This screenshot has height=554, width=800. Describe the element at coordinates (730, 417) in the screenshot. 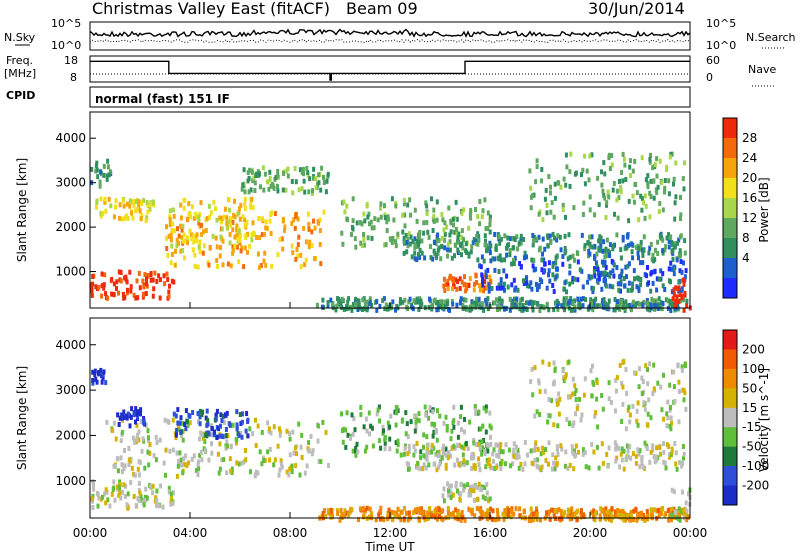

I see `colorbar-frame` at that location.